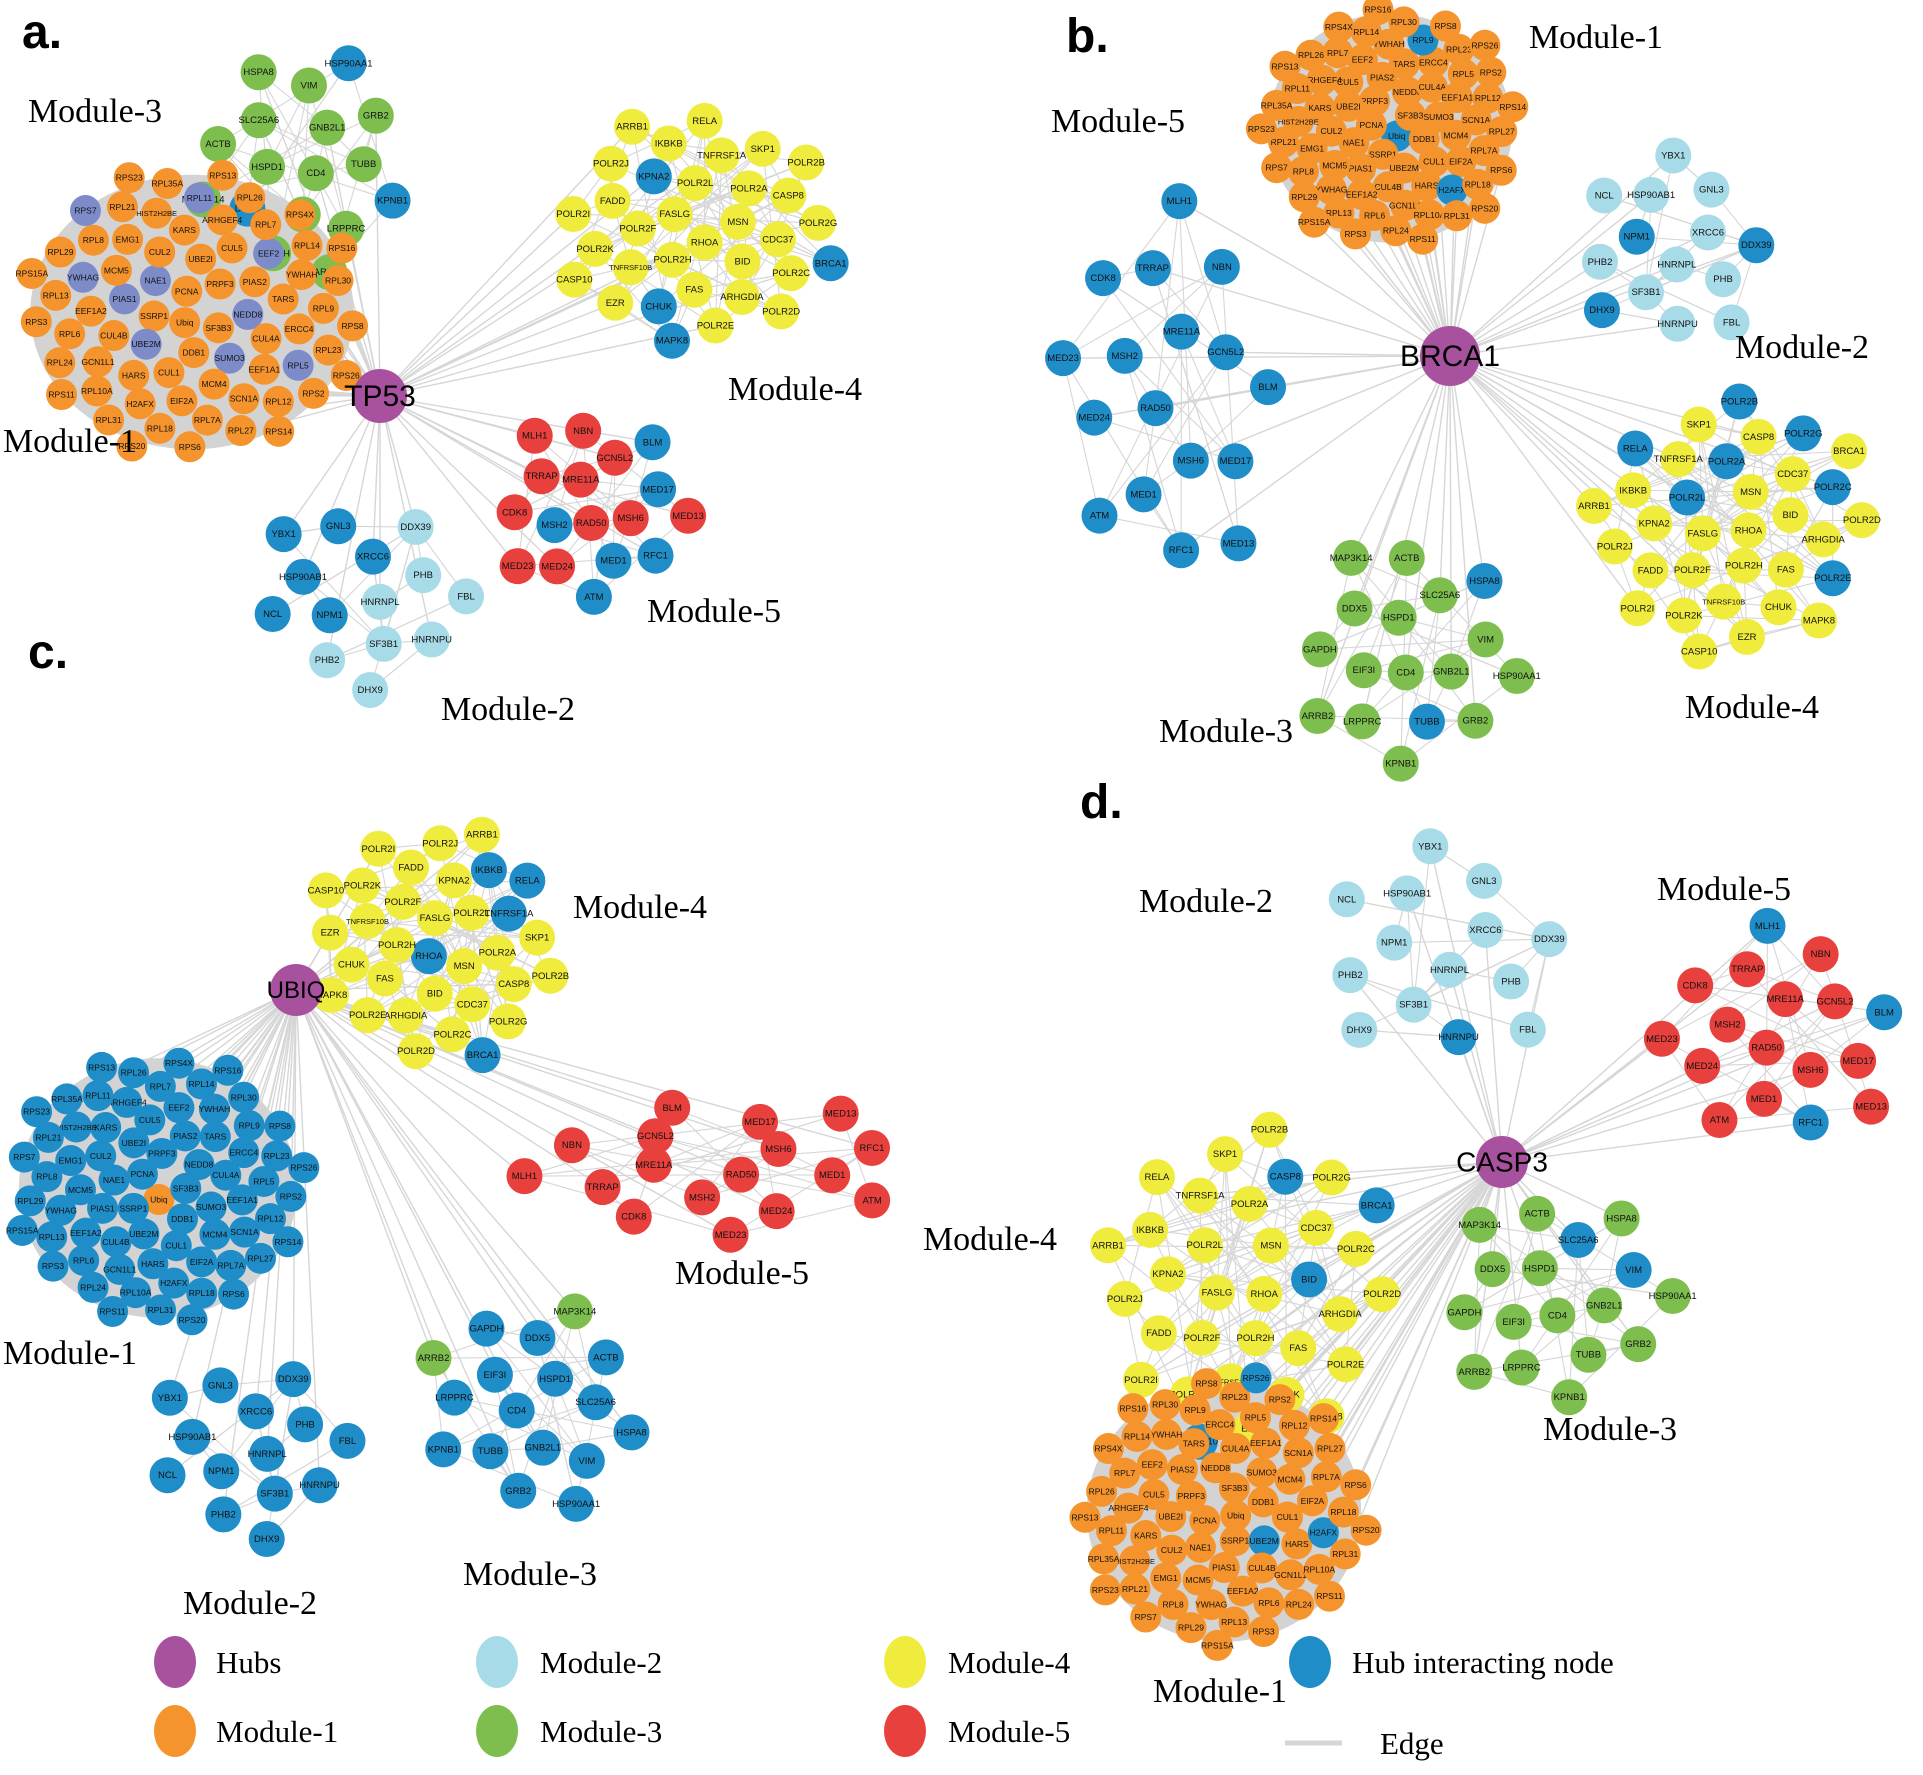  What do you see at coordinates (1235, 461) in the screenshot?
I see `node-MED17: MED17` at bounding box center [1235, 461].